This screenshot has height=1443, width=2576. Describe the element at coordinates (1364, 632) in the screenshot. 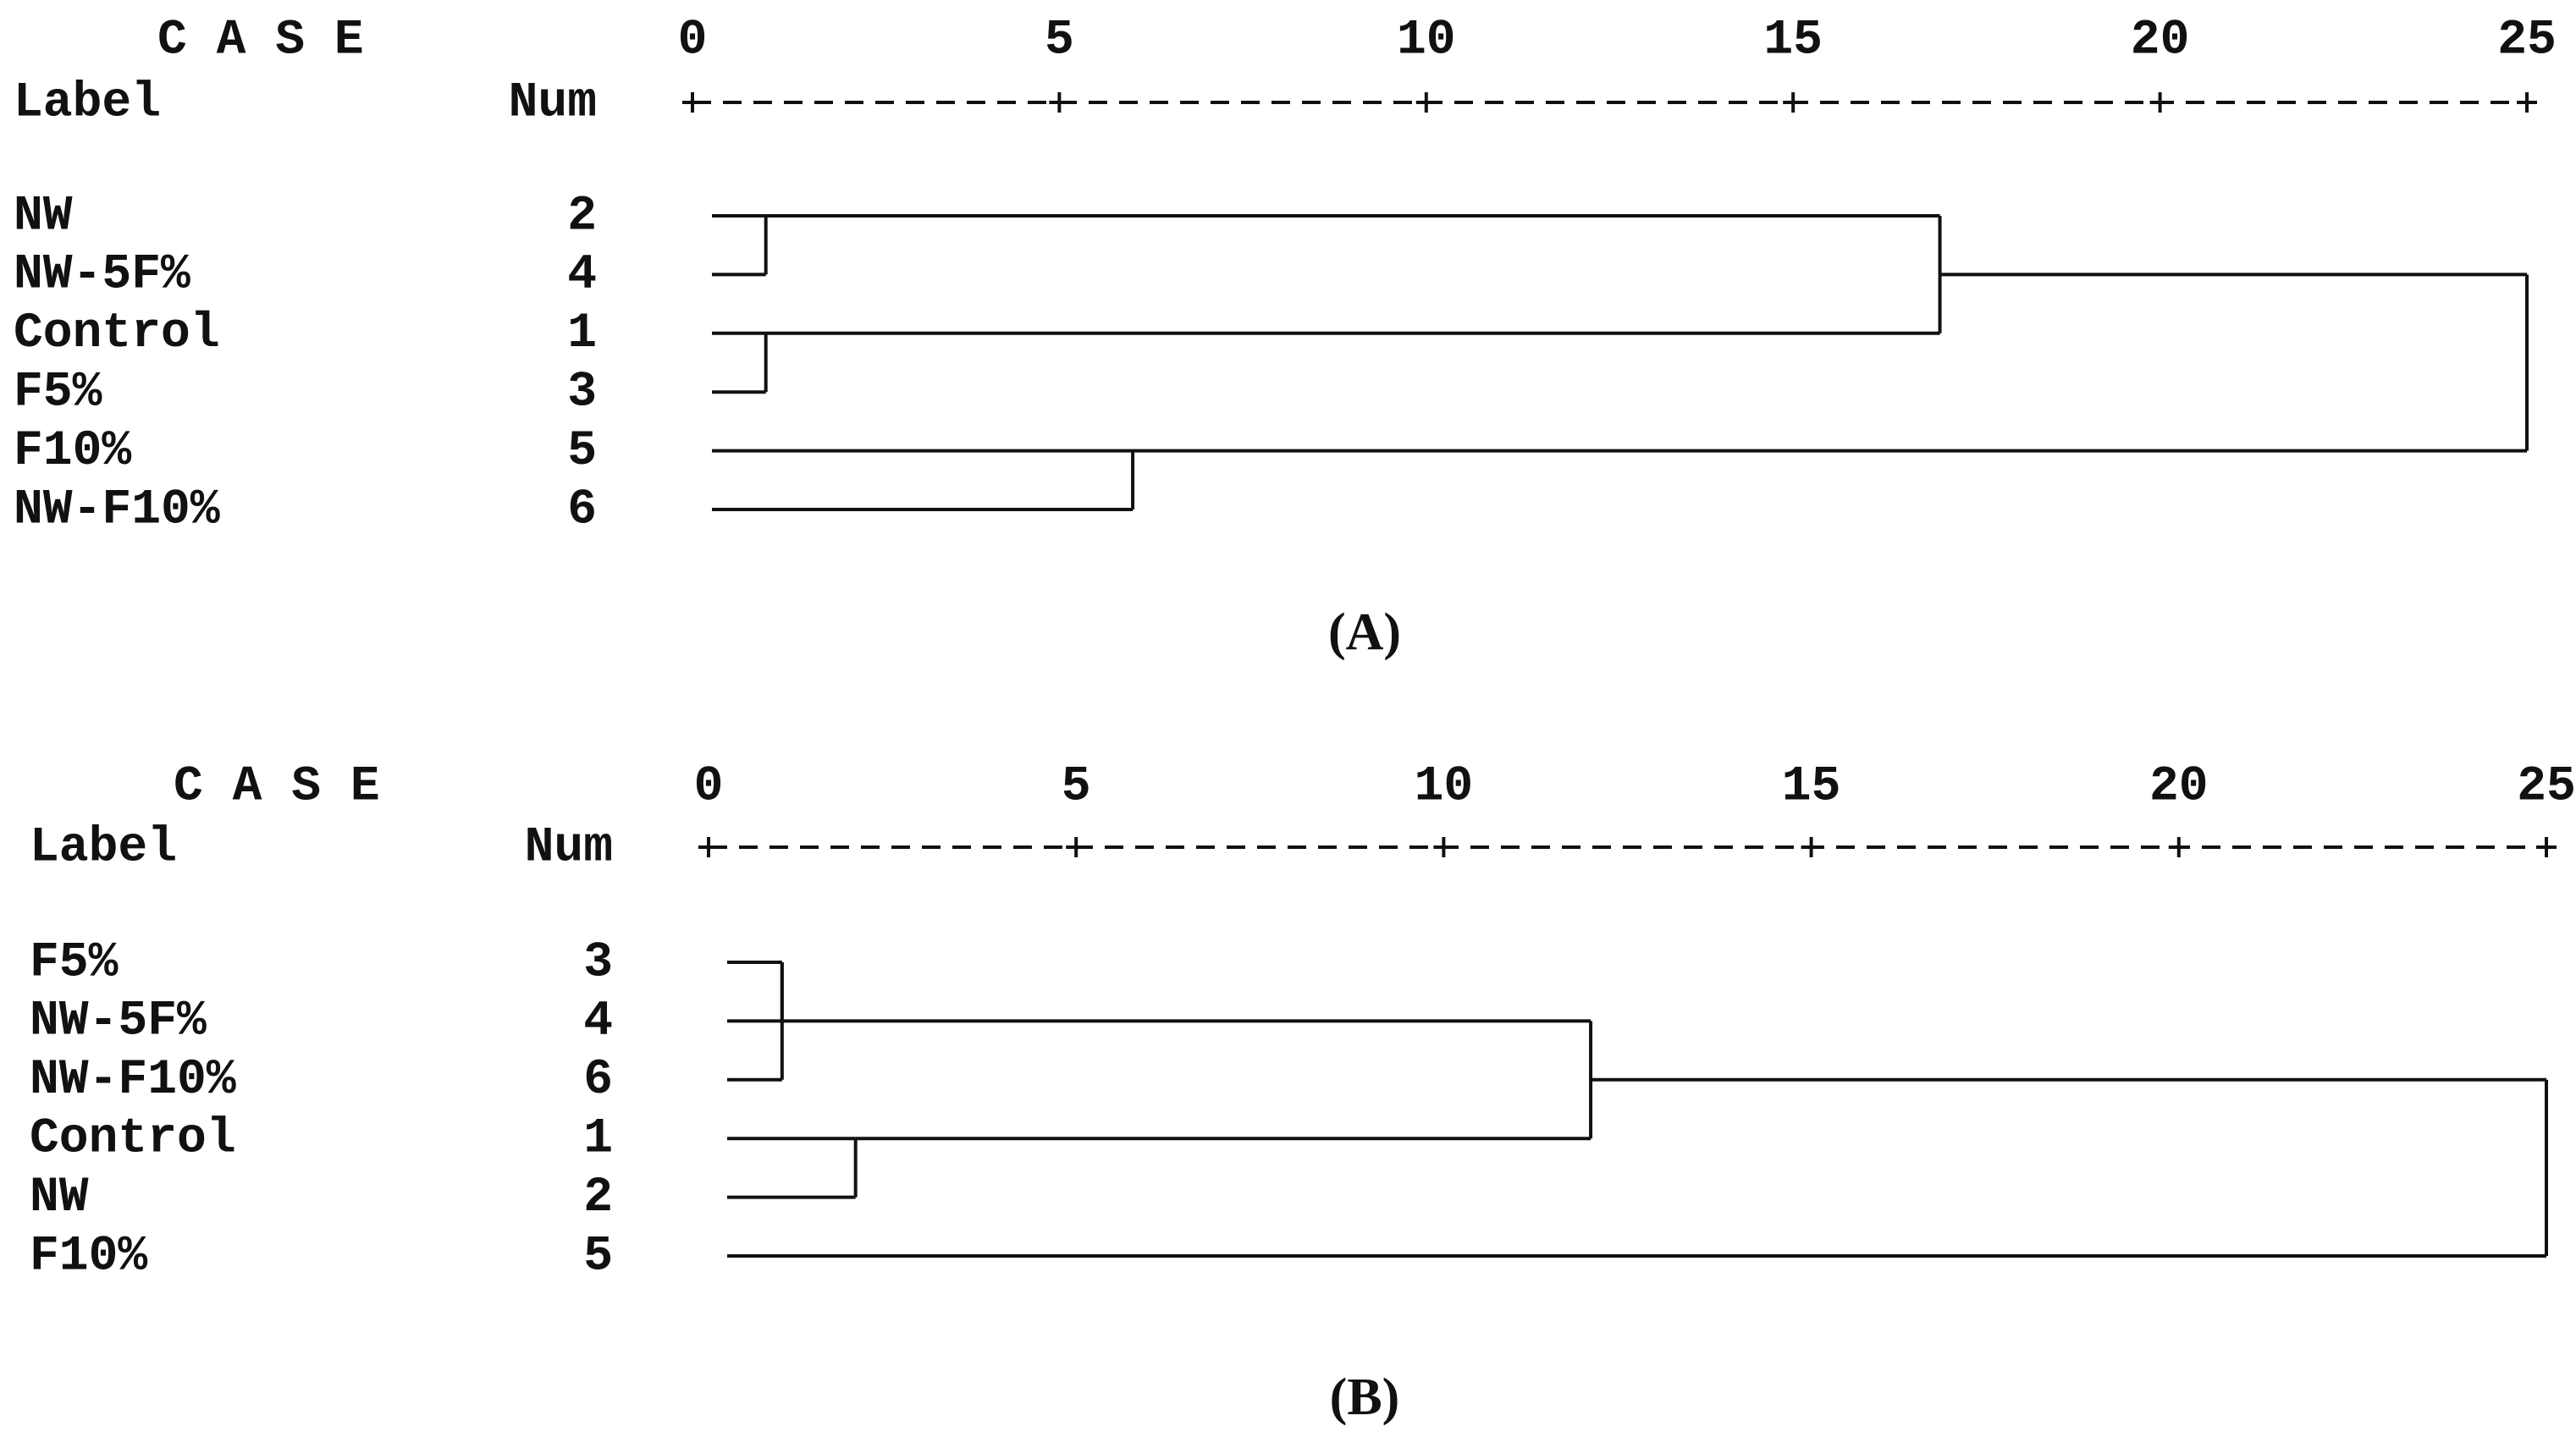

I see `panel-label: (A)` at that location.